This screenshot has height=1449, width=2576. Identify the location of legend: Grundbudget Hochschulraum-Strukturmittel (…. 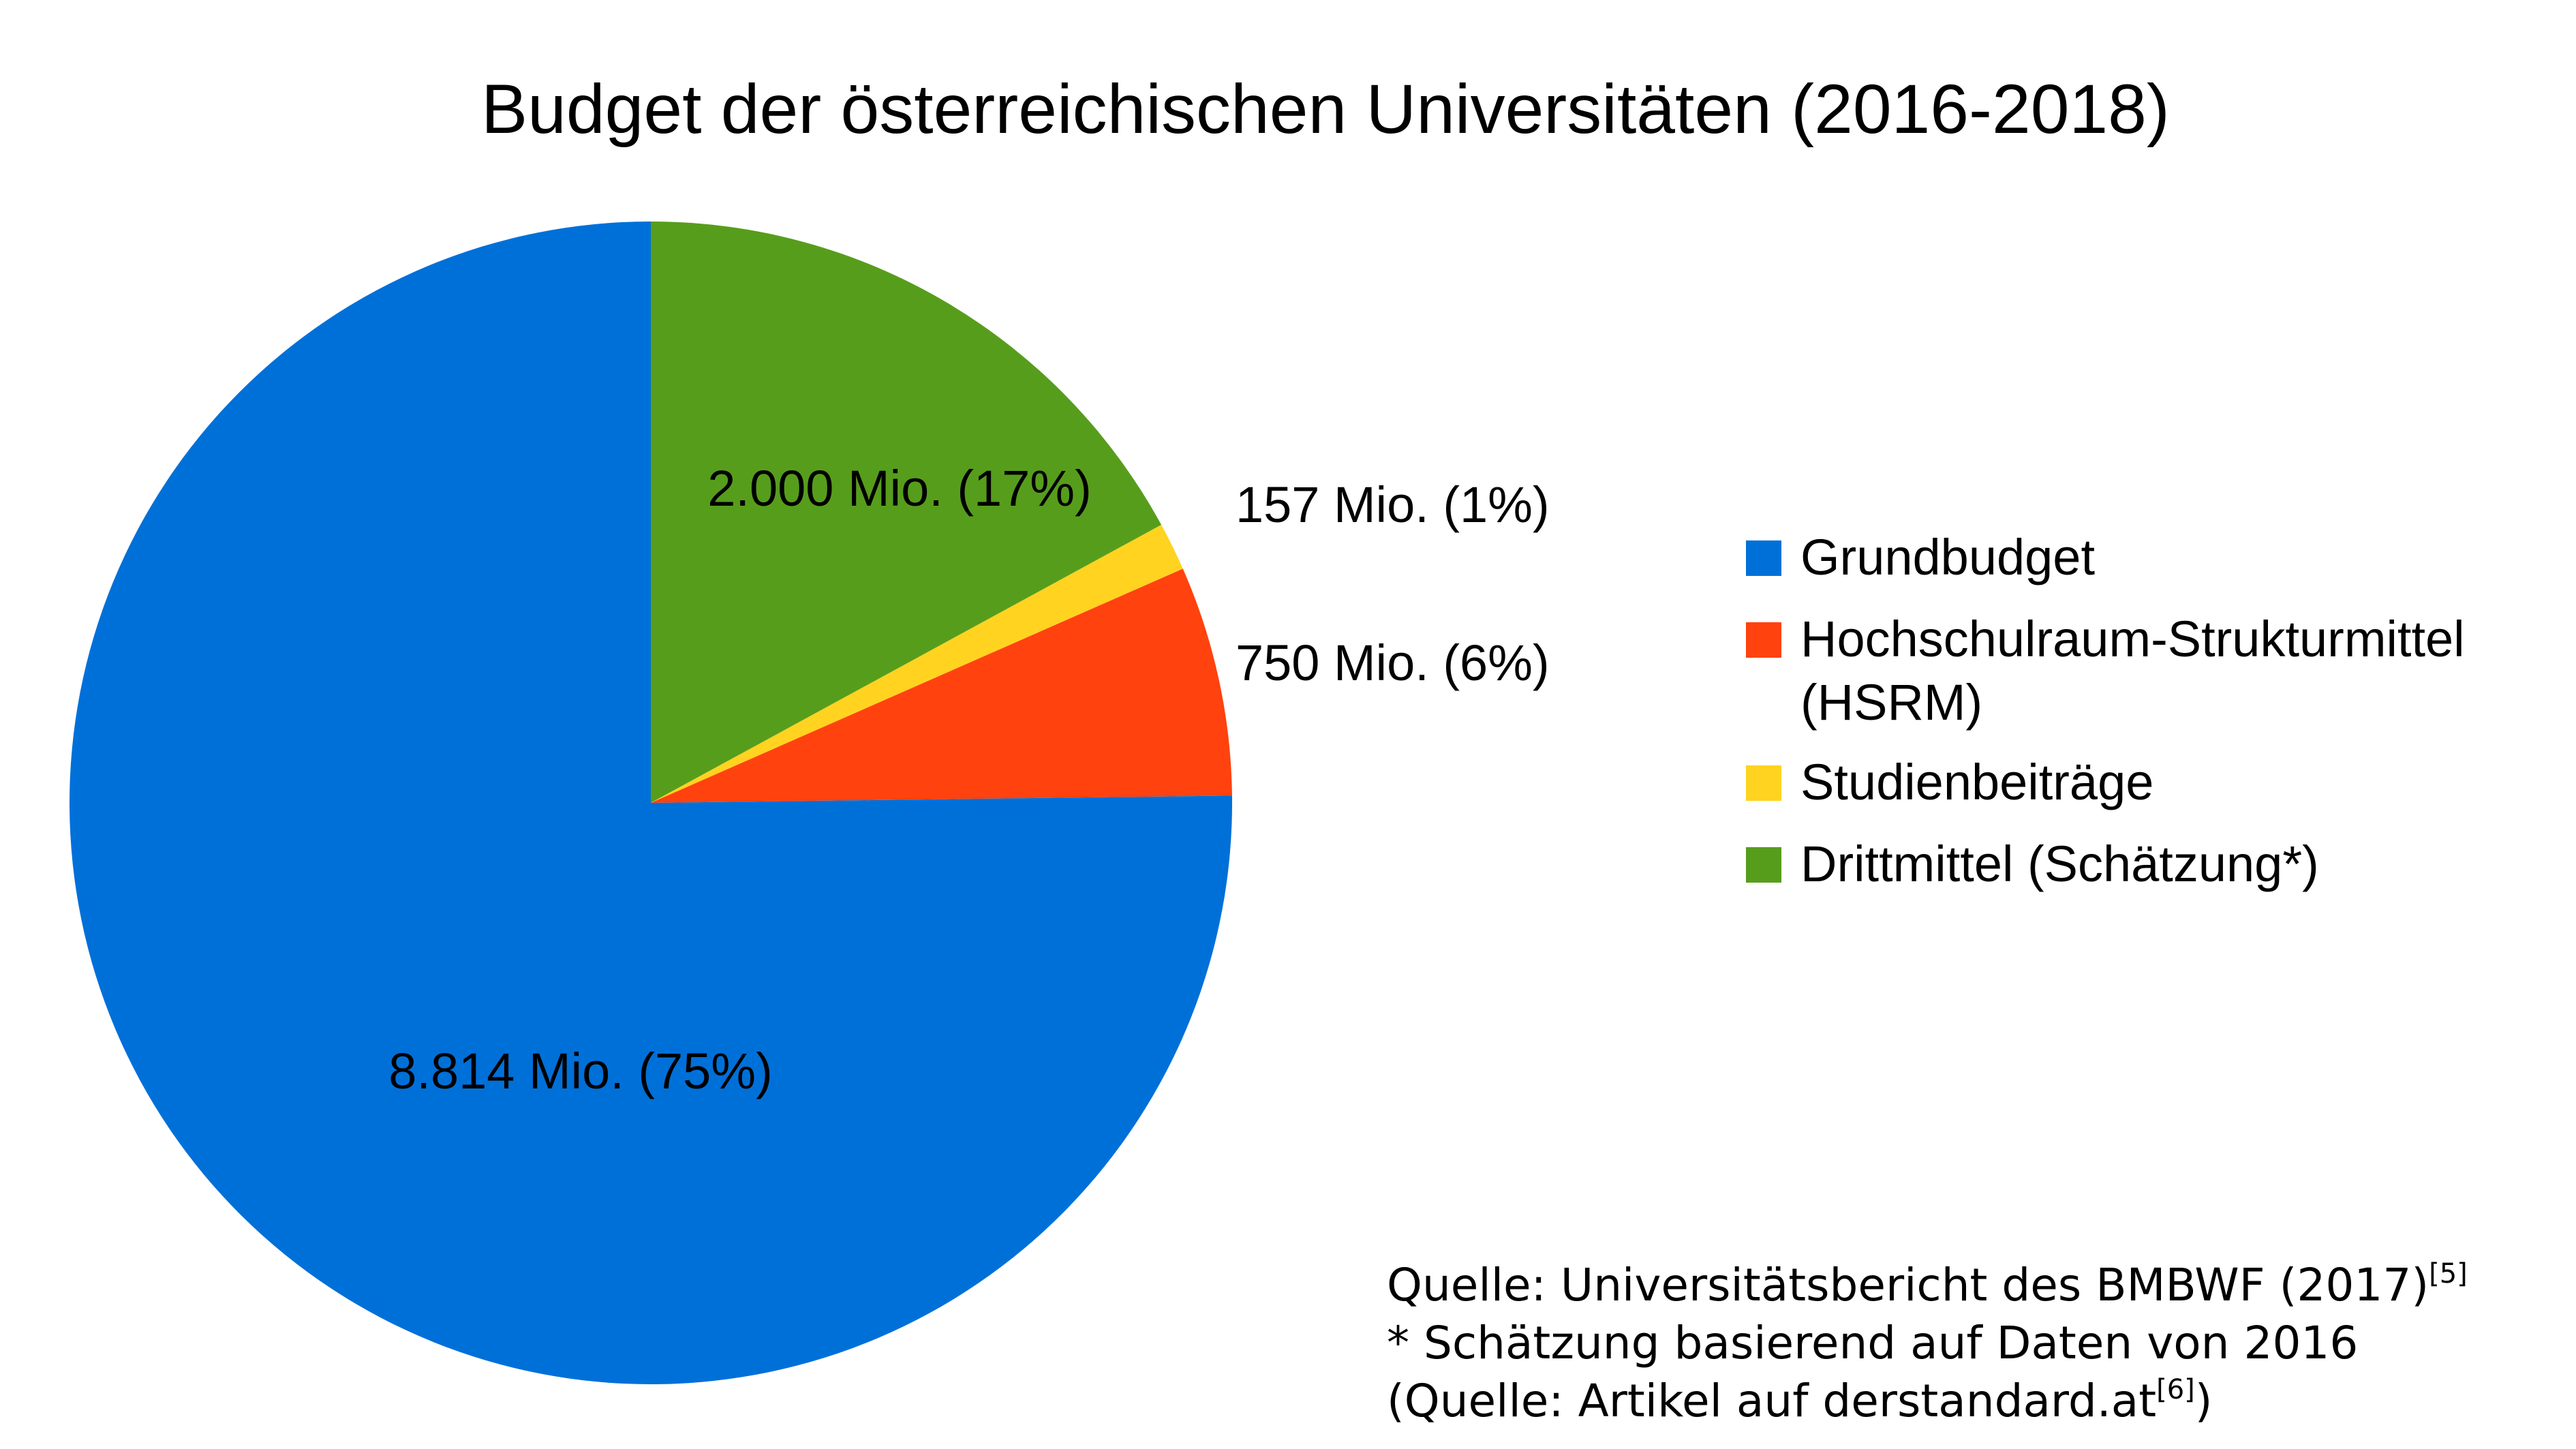
(2105, 710).